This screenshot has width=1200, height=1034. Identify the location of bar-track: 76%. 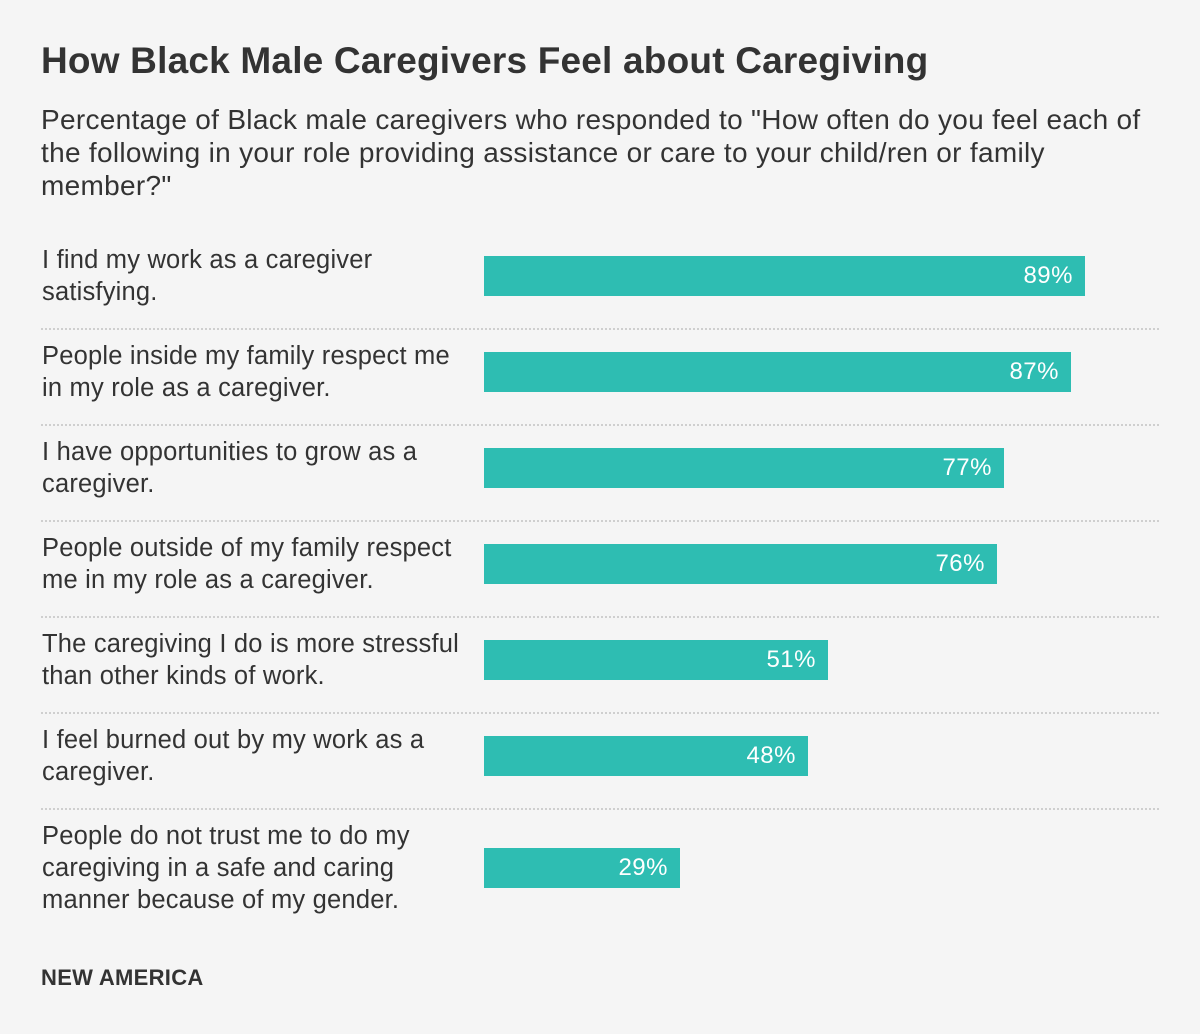
(821, 564).